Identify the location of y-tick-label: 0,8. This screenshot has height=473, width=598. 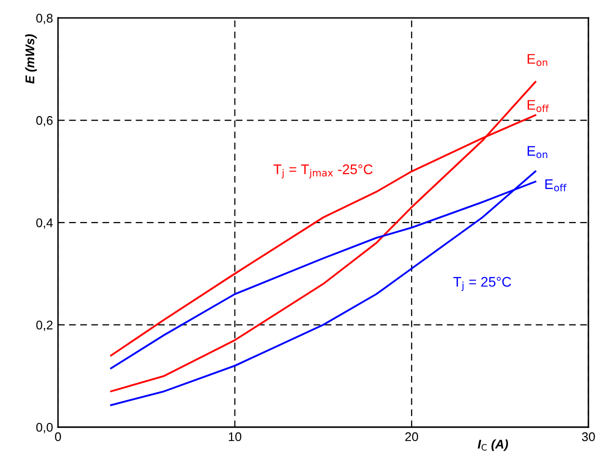
(44, 19).